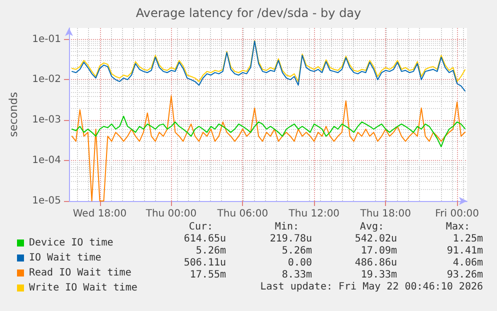 The image size is (497, 311). What do you see at coordinates (46, 120) in the screenshot?
I see `y-tick-label: 1e-03` at bounding box center [46, 120].